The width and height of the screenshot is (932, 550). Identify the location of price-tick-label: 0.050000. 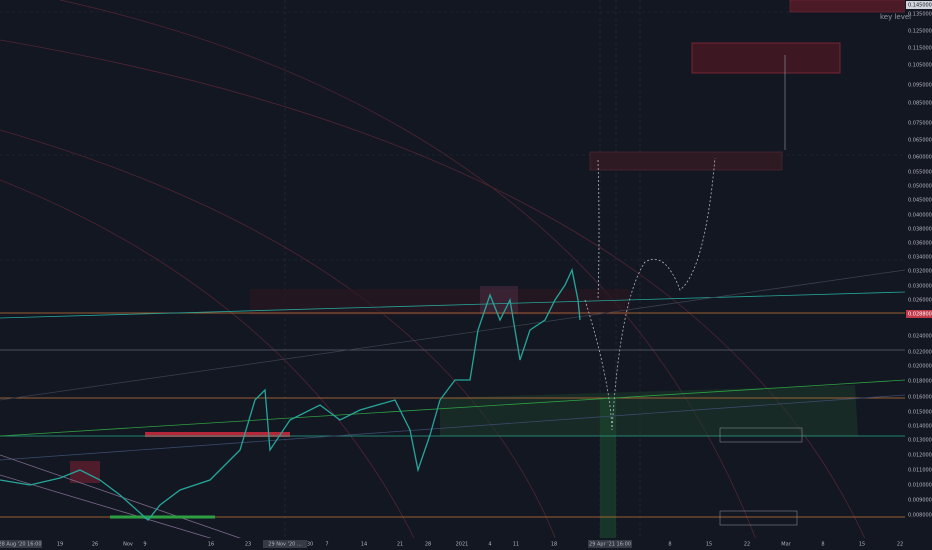
(920, 187).